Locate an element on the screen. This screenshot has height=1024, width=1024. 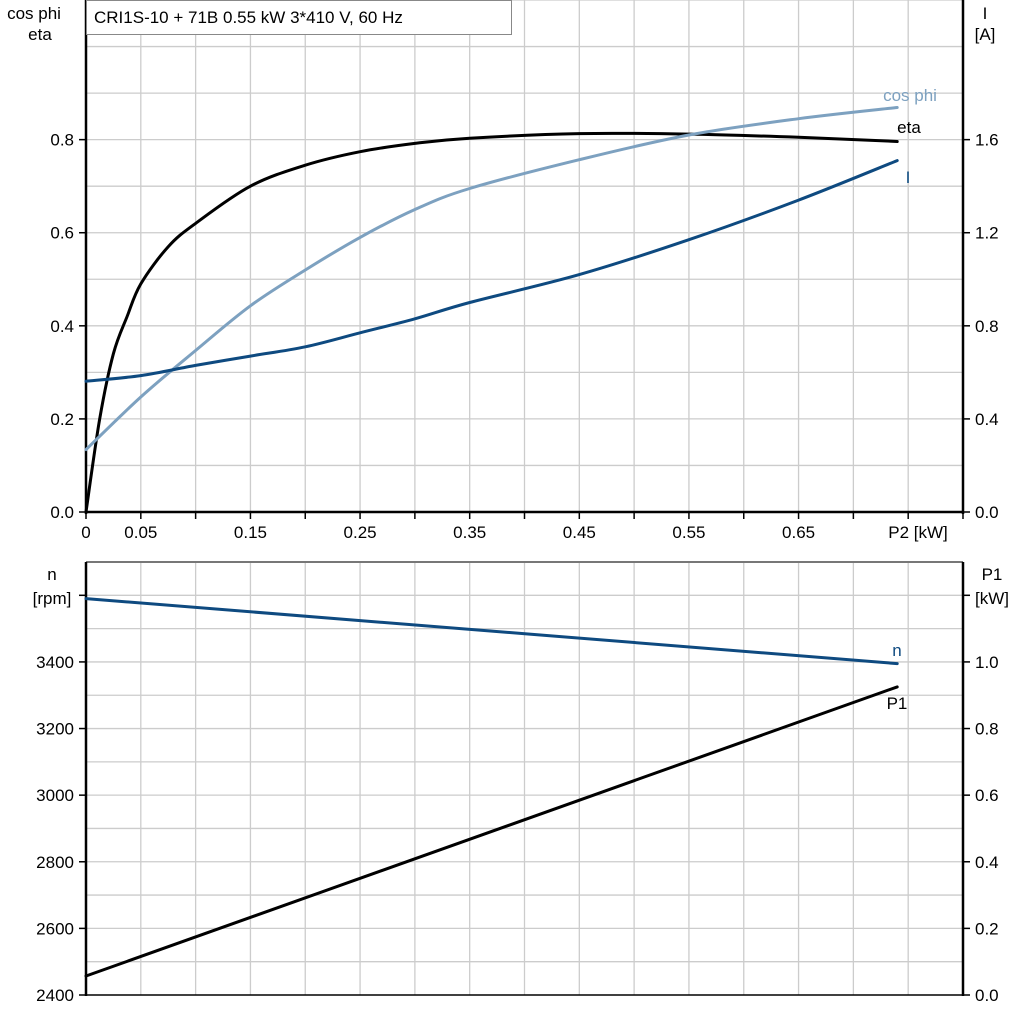
x-tick-label: 0.45 is located at coordinates (579, 532).